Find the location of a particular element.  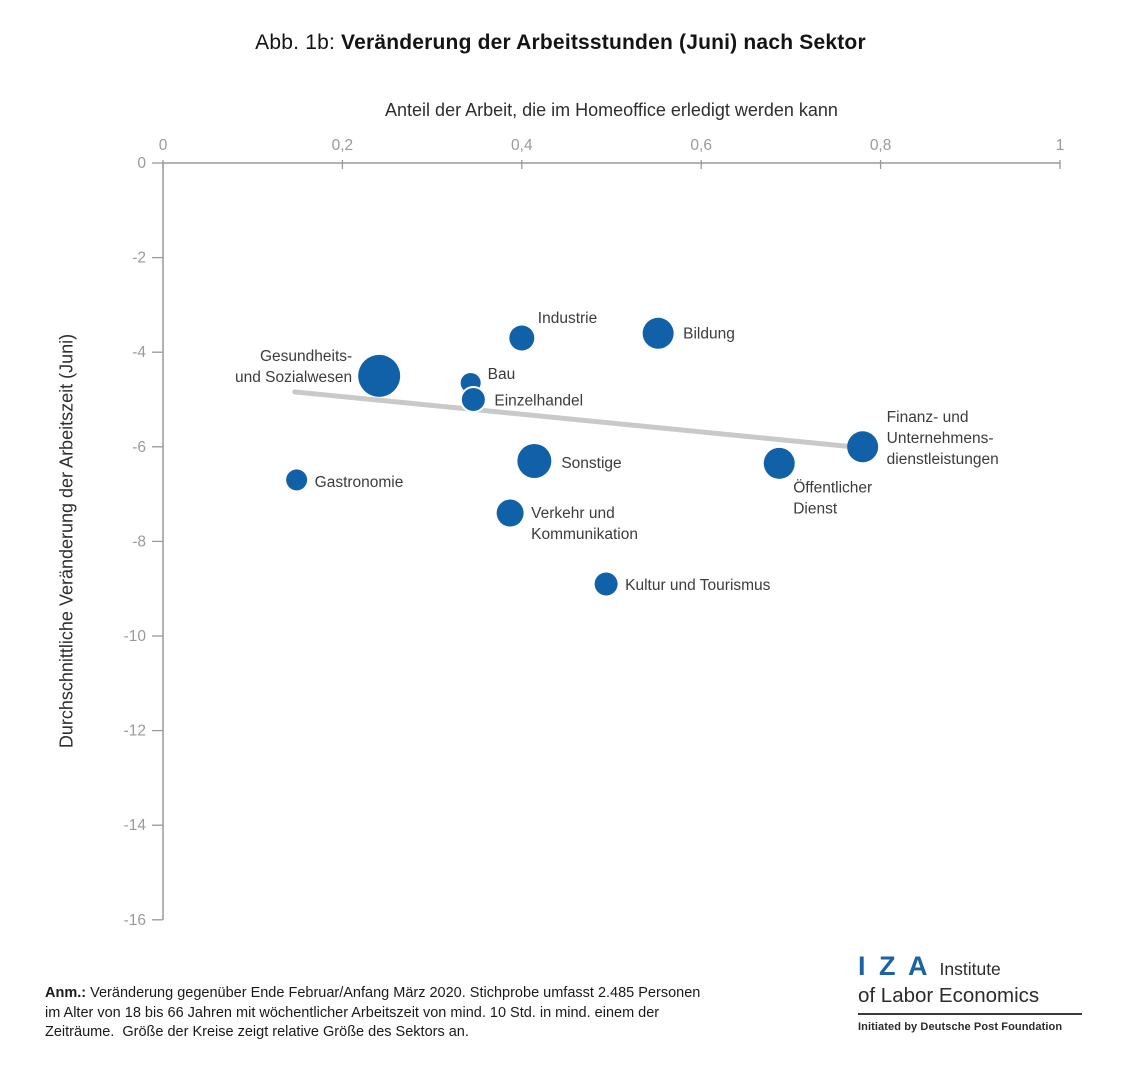

point-label: Gesundheits- is located at coordinates (306, 356).